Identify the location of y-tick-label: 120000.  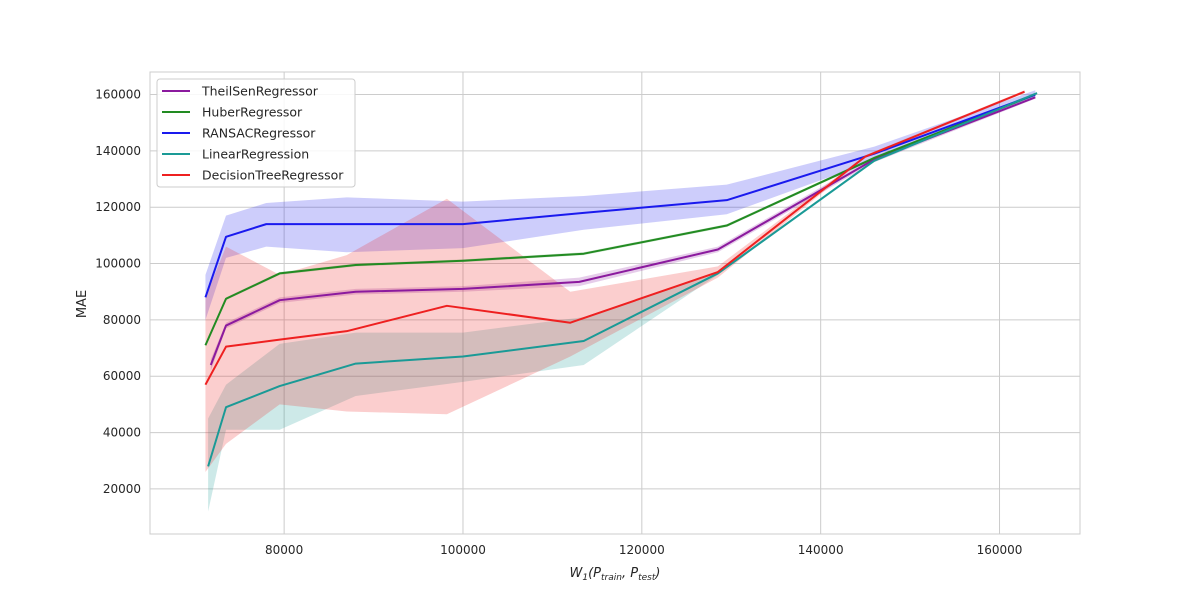
(118, 207).